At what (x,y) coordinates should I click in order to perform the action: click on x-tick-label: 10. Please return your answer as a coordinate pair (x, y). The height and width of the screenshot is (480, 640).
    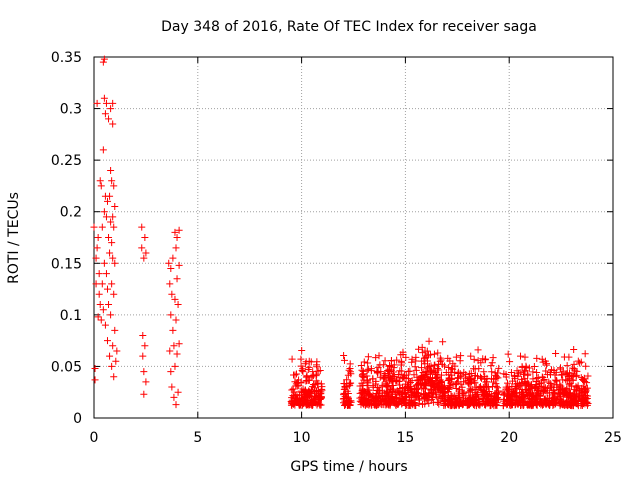
    Looking at the image, I should click on (302, 438).